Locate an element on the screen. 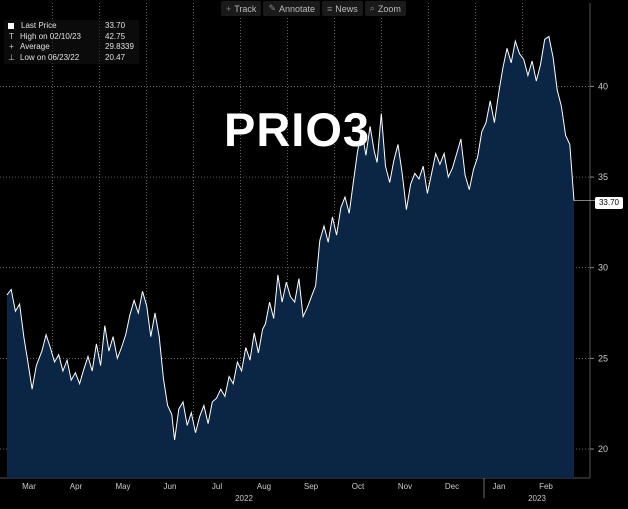 The height and width of the screenshot is (509, 628). y-tick-label: 25 is located at coordinates (603, 358).